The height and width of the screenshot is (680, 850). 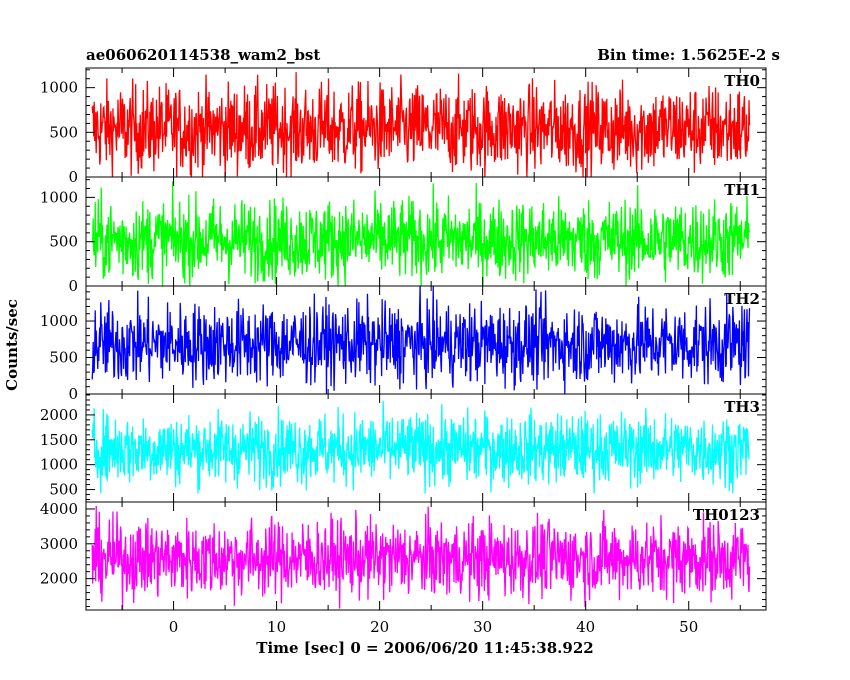 What do you see at coordinates (742, 299) in the screenshot?
I see `panel-label: TH2` at bounding box center [742, 299].